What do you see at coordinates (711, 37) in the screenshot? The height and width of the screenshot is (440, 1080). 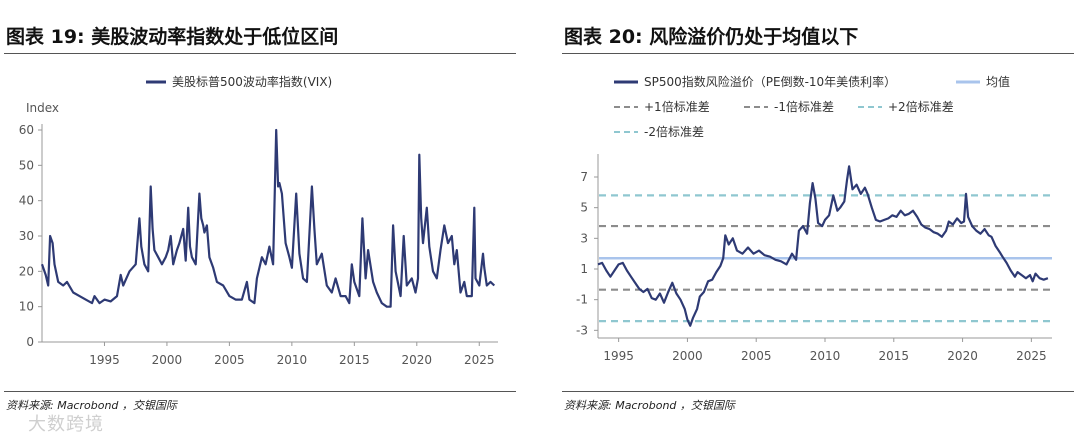 I see `chart-title: 图表 20: 风险溢价仍处于均值以下` at bounding box center [711, 37].